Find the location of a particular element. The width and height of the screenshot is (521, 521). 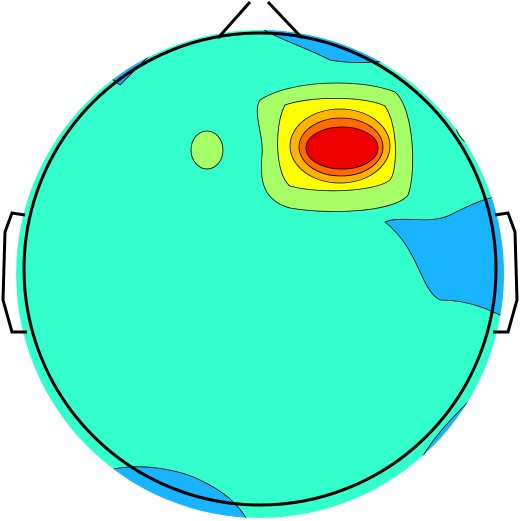

mid-region is located at coordinates (207, 150).